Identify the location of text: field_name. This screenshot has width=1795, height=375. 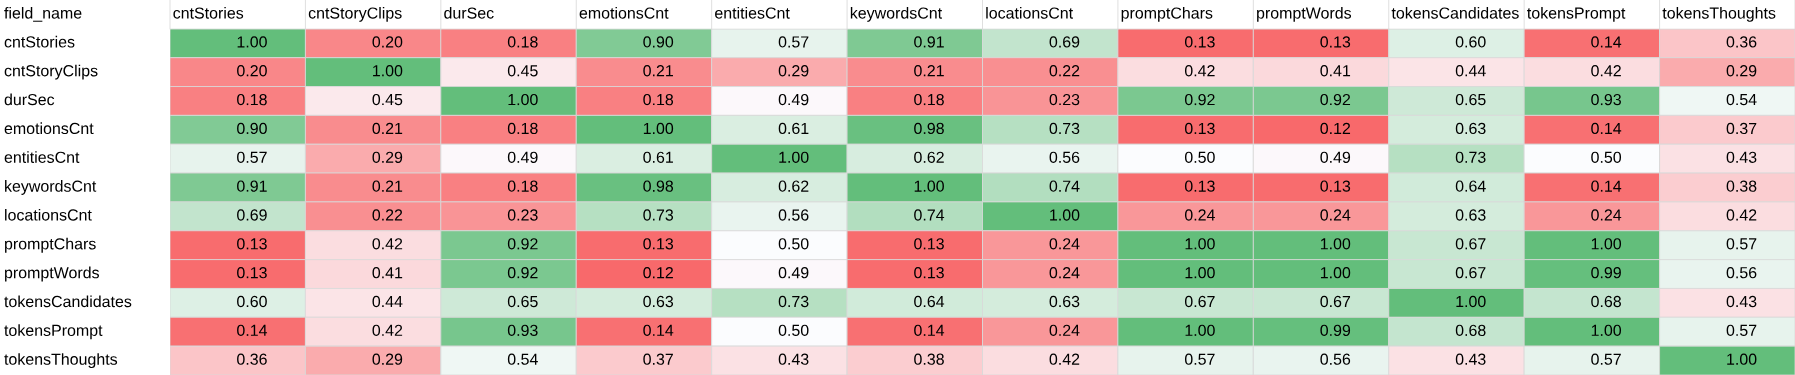
(43, 14).